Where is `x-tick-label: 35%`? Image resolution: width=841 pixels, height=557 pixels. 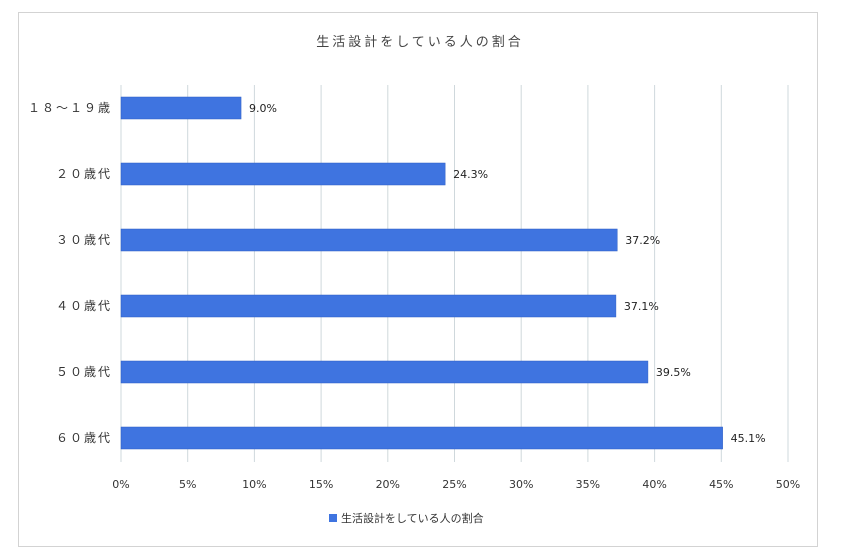 x-tick-label: 35% is located at coordinates (588, 484).